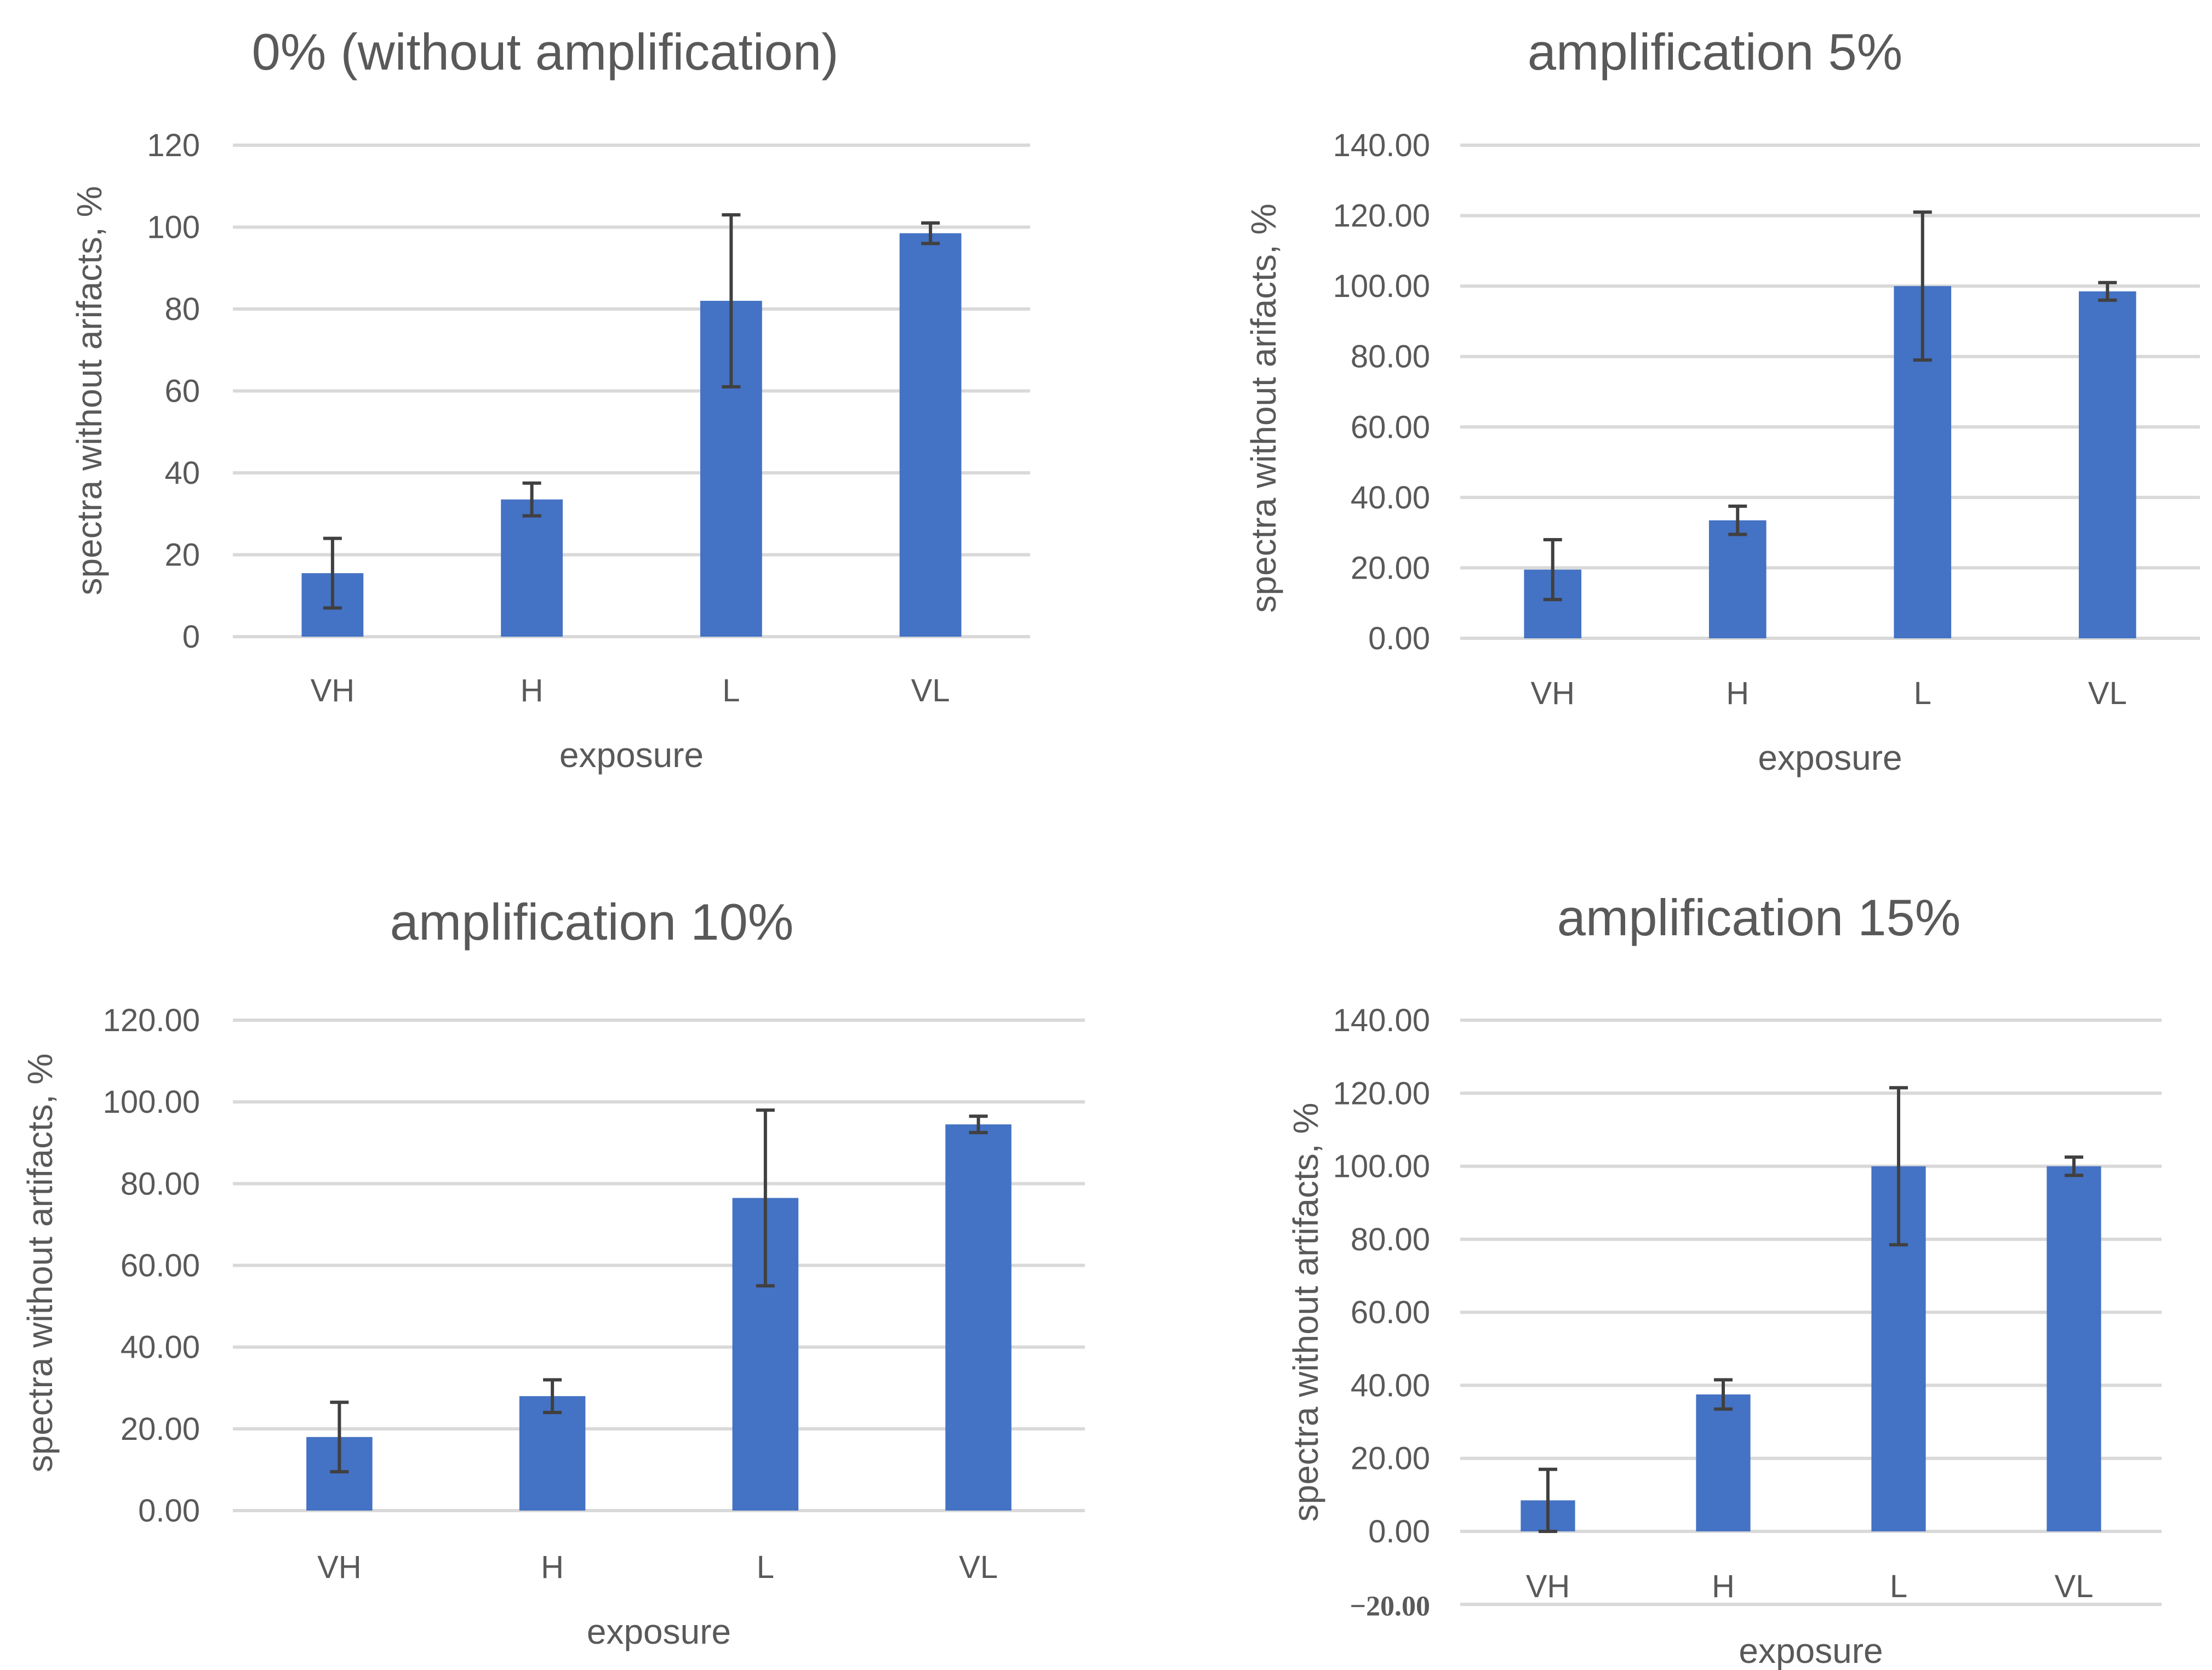  What do you see at coordinates (731, 690) in the screenshot?
I see `chart1-category-label: L` at bounding box center [731, 690].